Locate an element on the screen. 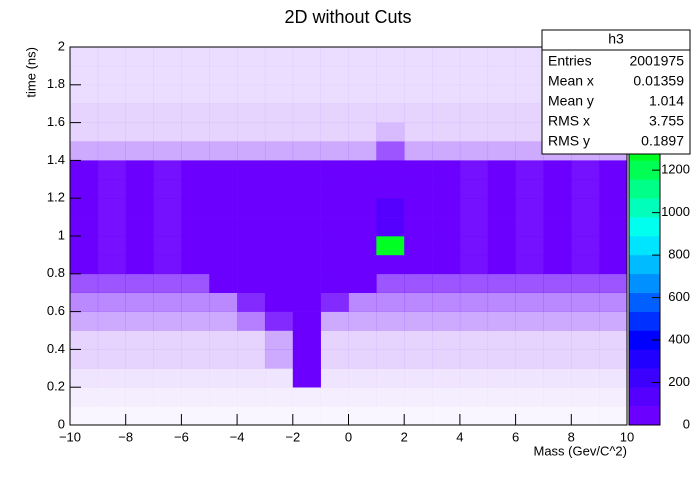 This screenshot has height=477, width=696. colorbar-tick-label: 200 is located at coordinates (679, 381).